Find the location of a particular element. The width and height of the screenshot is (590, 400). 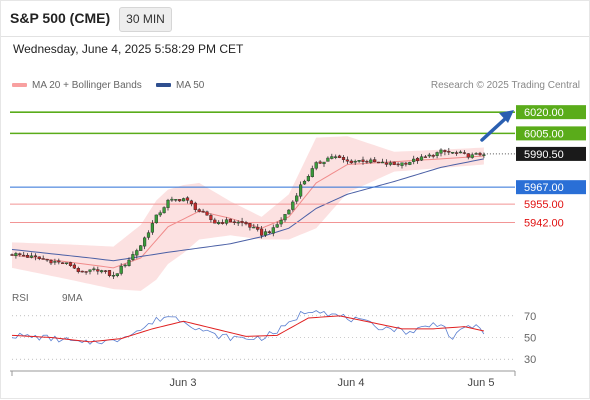

ma50-legend-label: MA 50 is located at coordinates (190, 85).